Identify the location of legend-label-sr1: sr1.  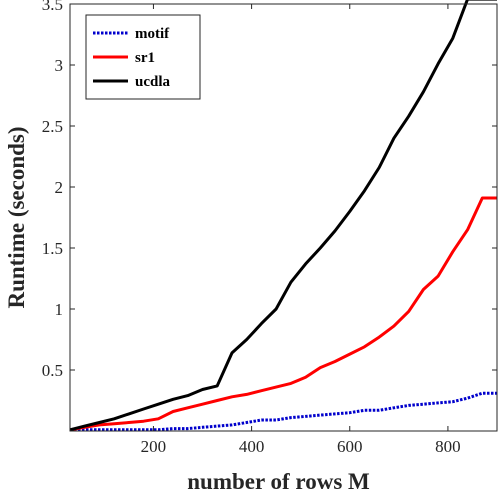
(145, 58).